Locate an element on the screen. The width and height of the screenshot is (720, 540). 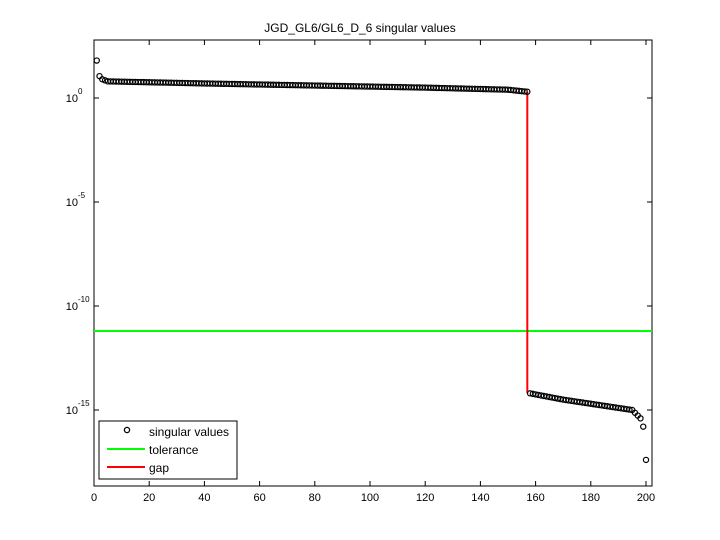
y-tick-exponent: -10 is located at coordinates (84, 299).